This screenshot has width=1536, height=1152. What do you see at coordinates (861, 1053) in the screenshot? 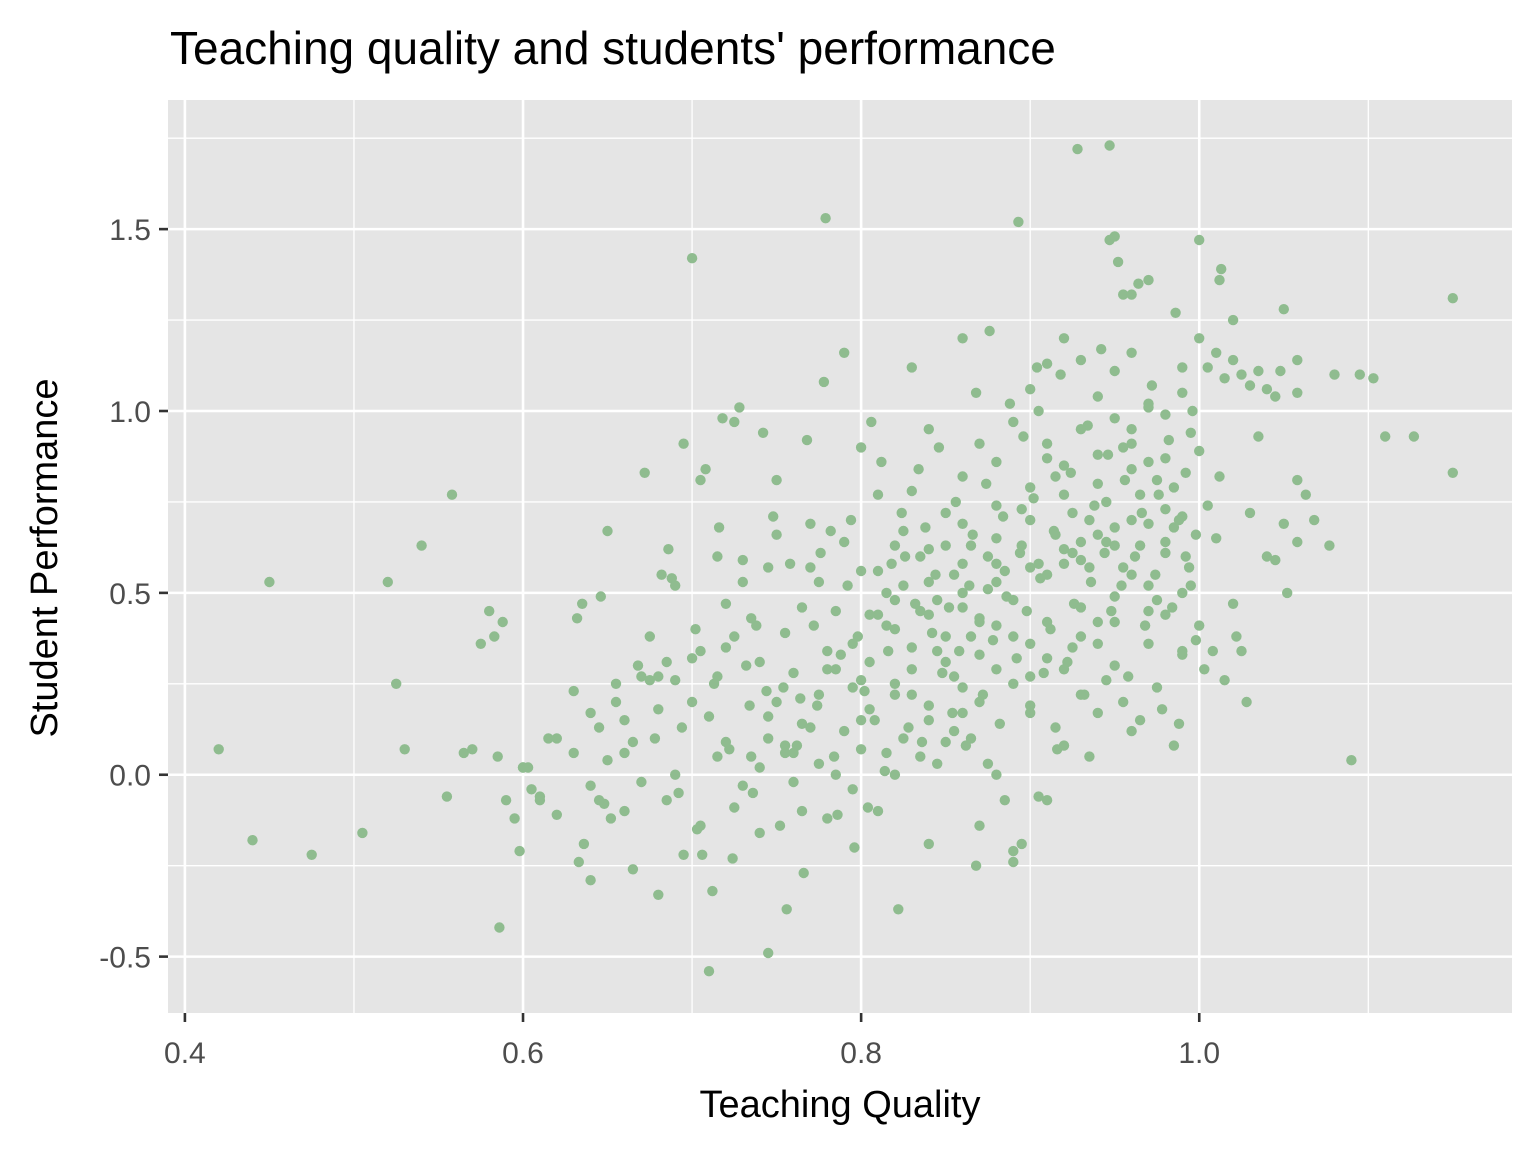
I see `x-tick-label: 0.8` at bounding box center [861, 1053].